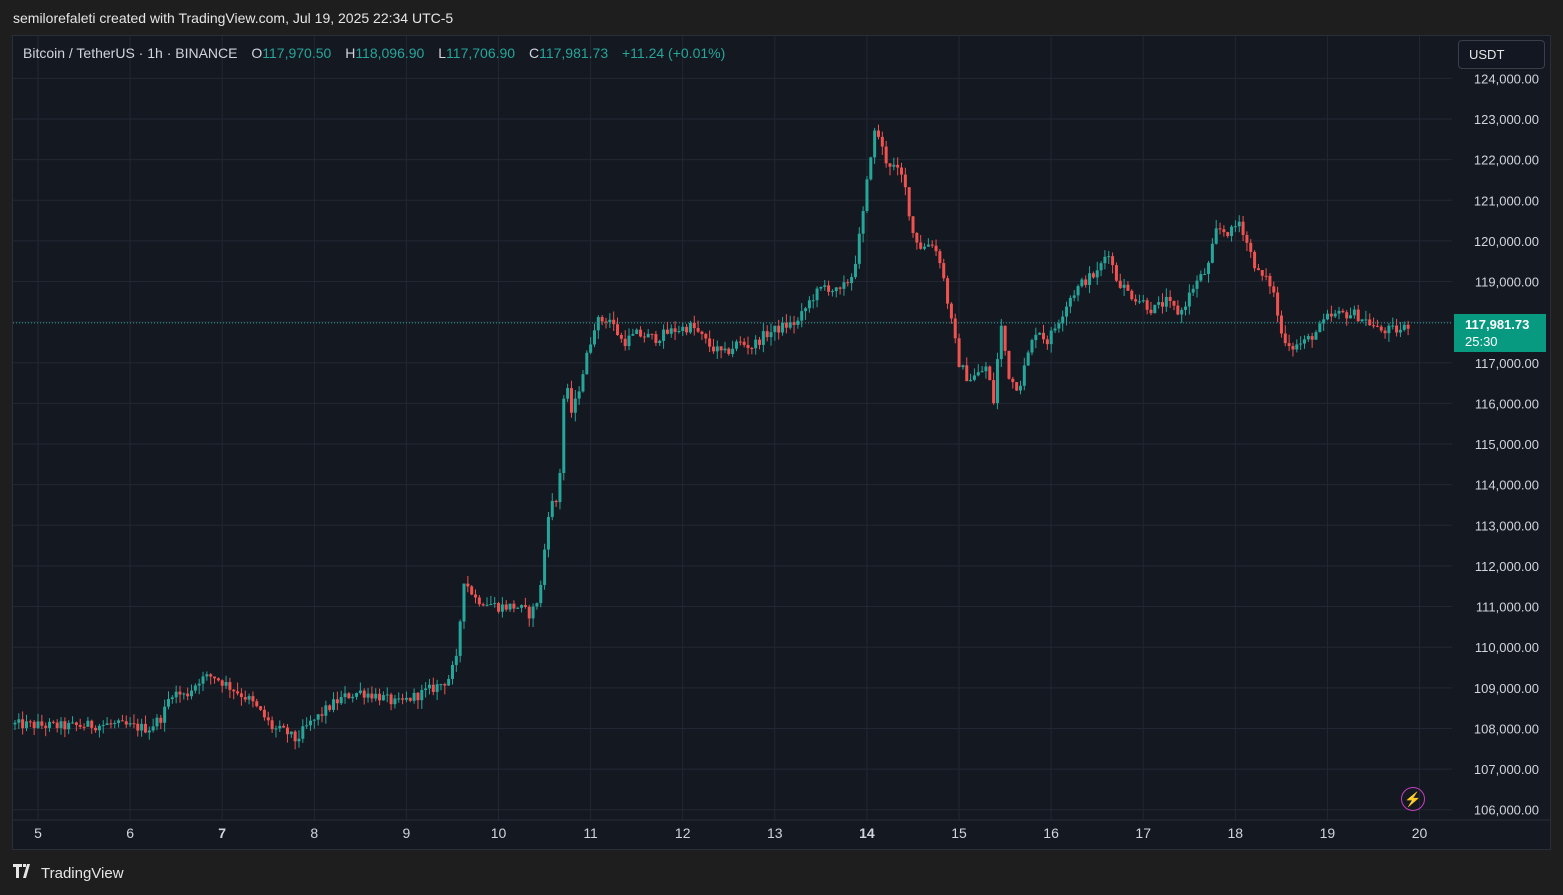 The height and width of the screenshot is (895, 1563). I want to click on time-tick-label: 13, so click(775, 833).